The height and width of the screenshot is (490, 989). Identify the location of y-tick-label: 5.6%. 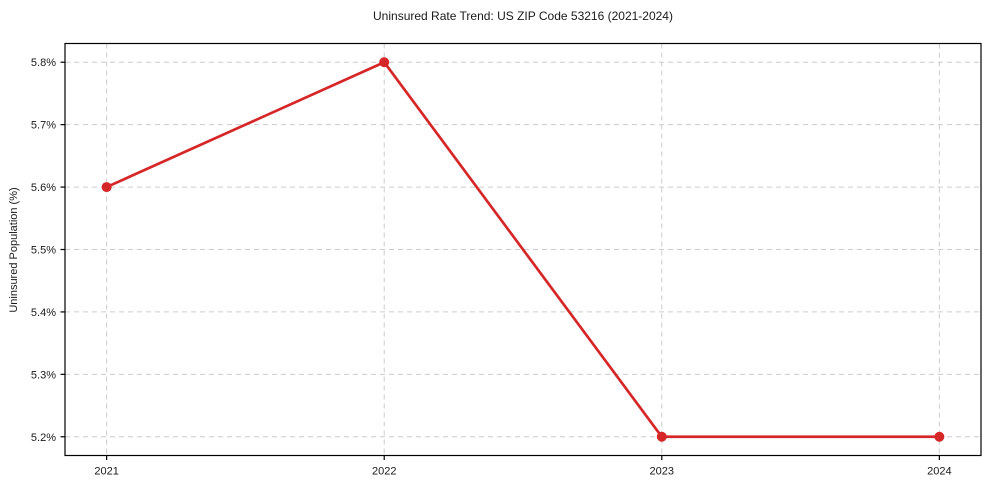
(43, 188).